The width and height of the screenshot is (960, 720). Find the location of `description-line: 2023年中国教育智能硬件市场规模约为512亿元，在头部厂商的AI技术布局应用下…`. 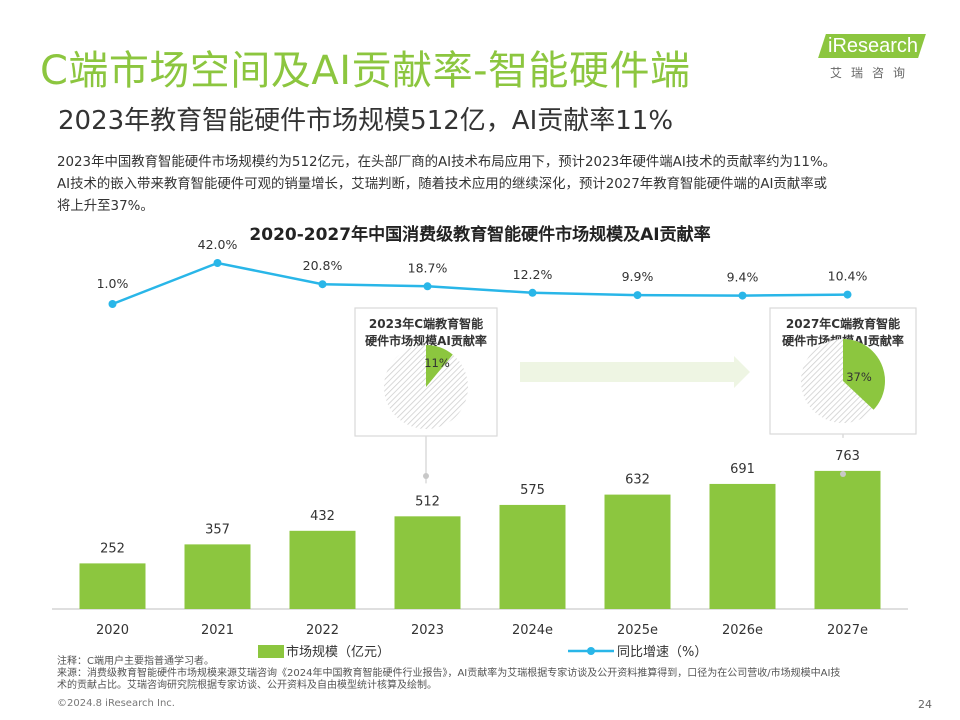

description-line: 2023年中国教育智能硬件市场规模约为512亿元，在头部厂商的AI技术布局应用下… is located at coordinates (447, 162).